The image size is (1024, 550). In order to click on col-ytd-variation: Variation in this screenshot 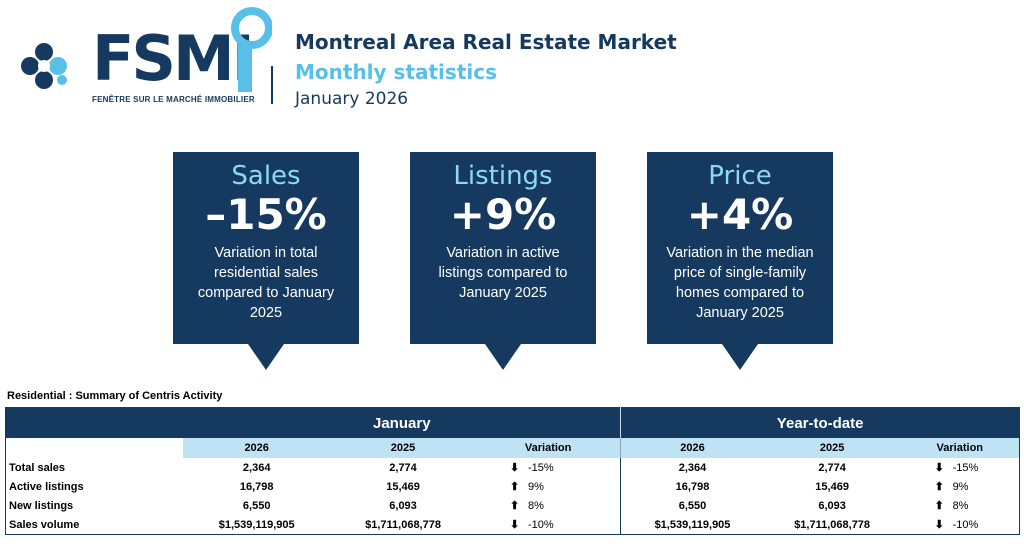, I will do `click(960, 448)`.